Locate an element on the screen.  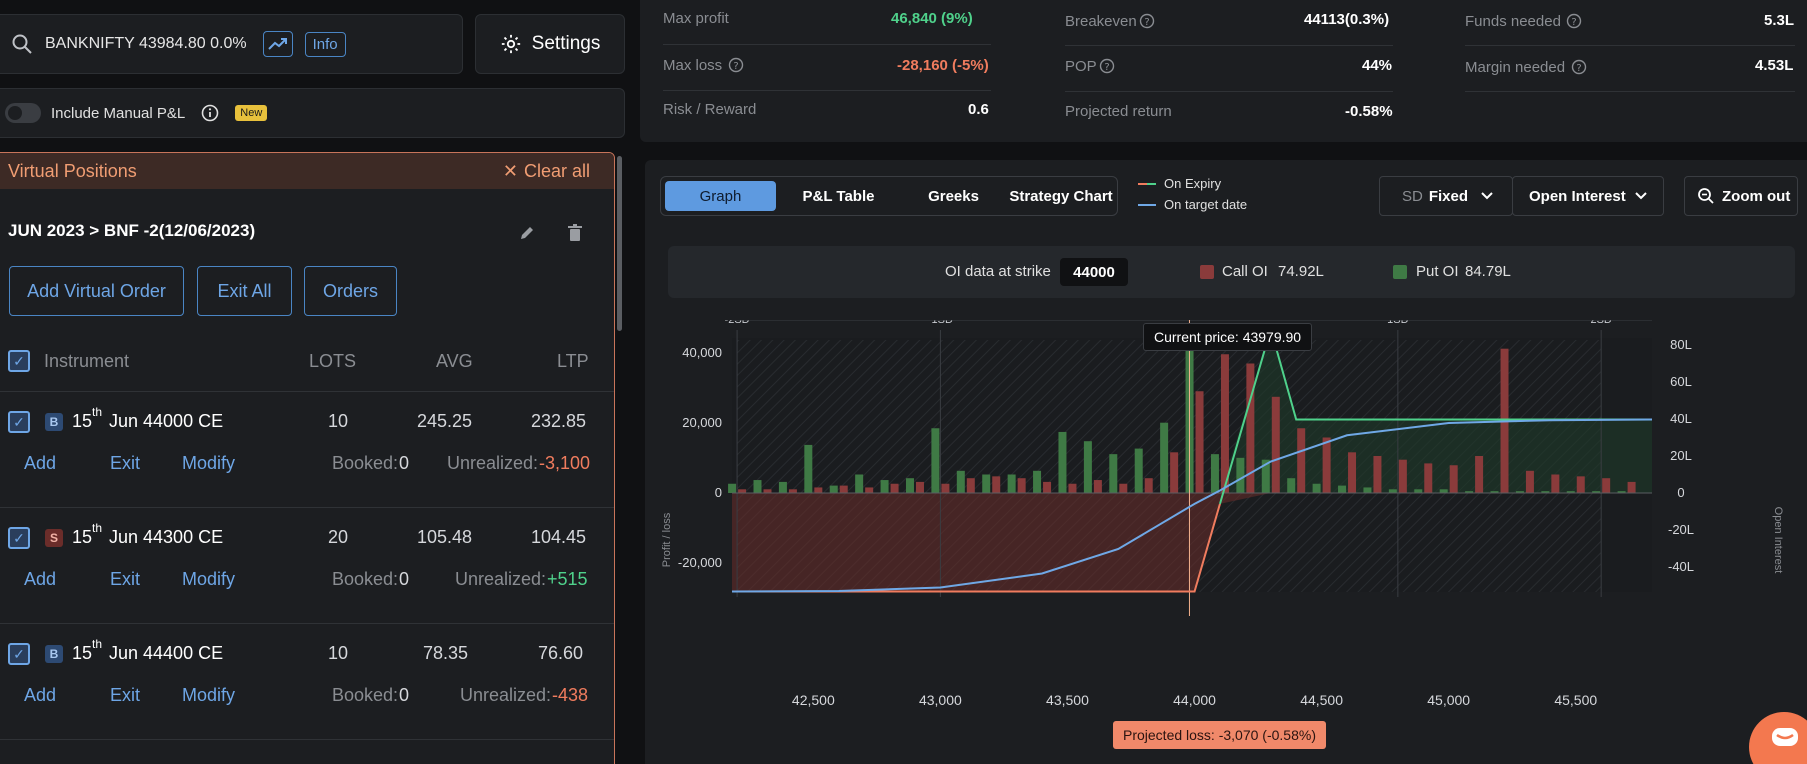
y2-axis-label: Open Interest is located at coordinates (1778, 540).